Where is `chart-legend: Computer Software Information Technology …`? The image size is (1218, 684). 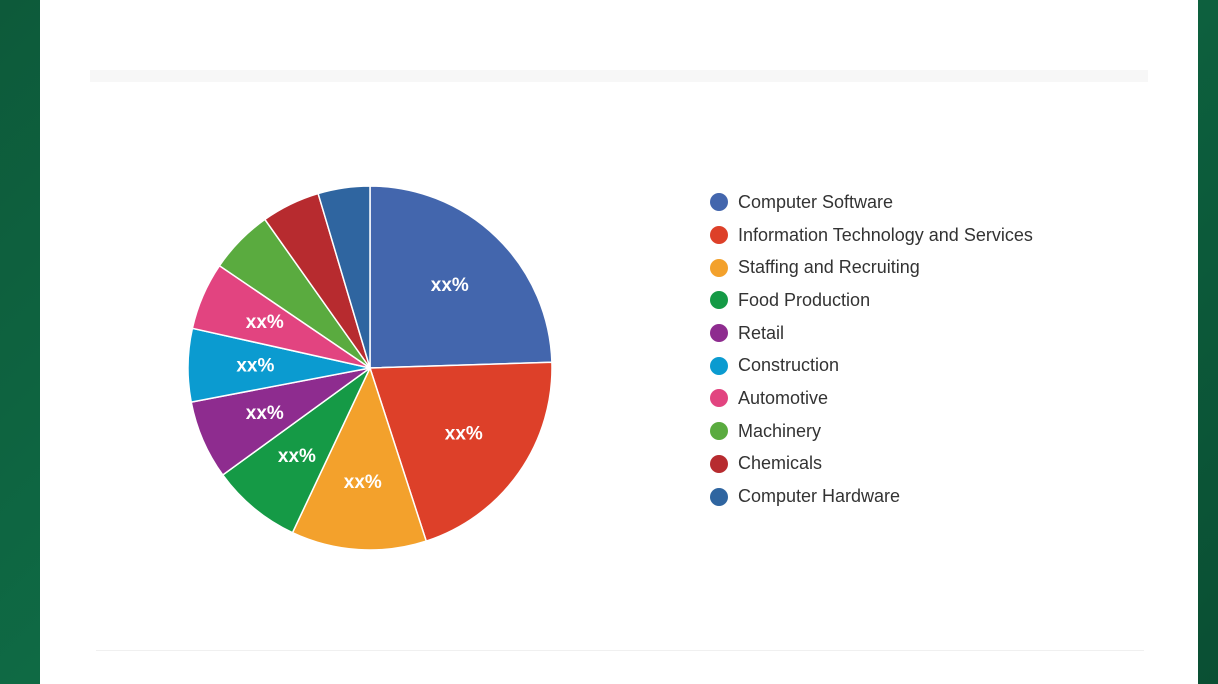
chart-legend: Computer Software Information Technology … is located at coordinates (871, 349).